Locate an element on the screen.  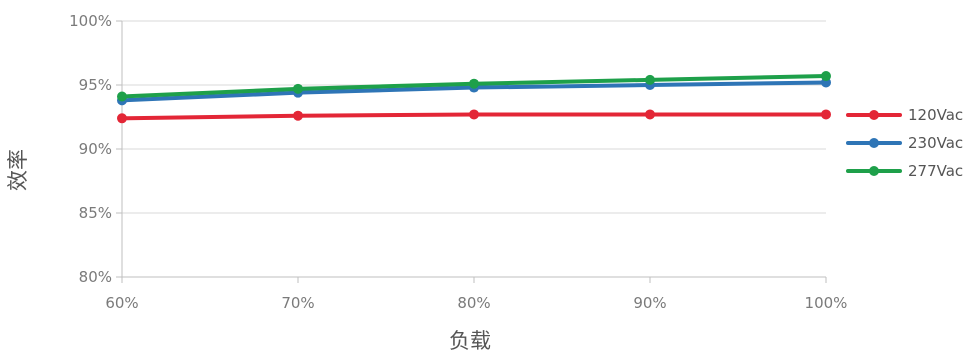
legend-item-230vac: 230Vac is located at coordinates (904, 143).